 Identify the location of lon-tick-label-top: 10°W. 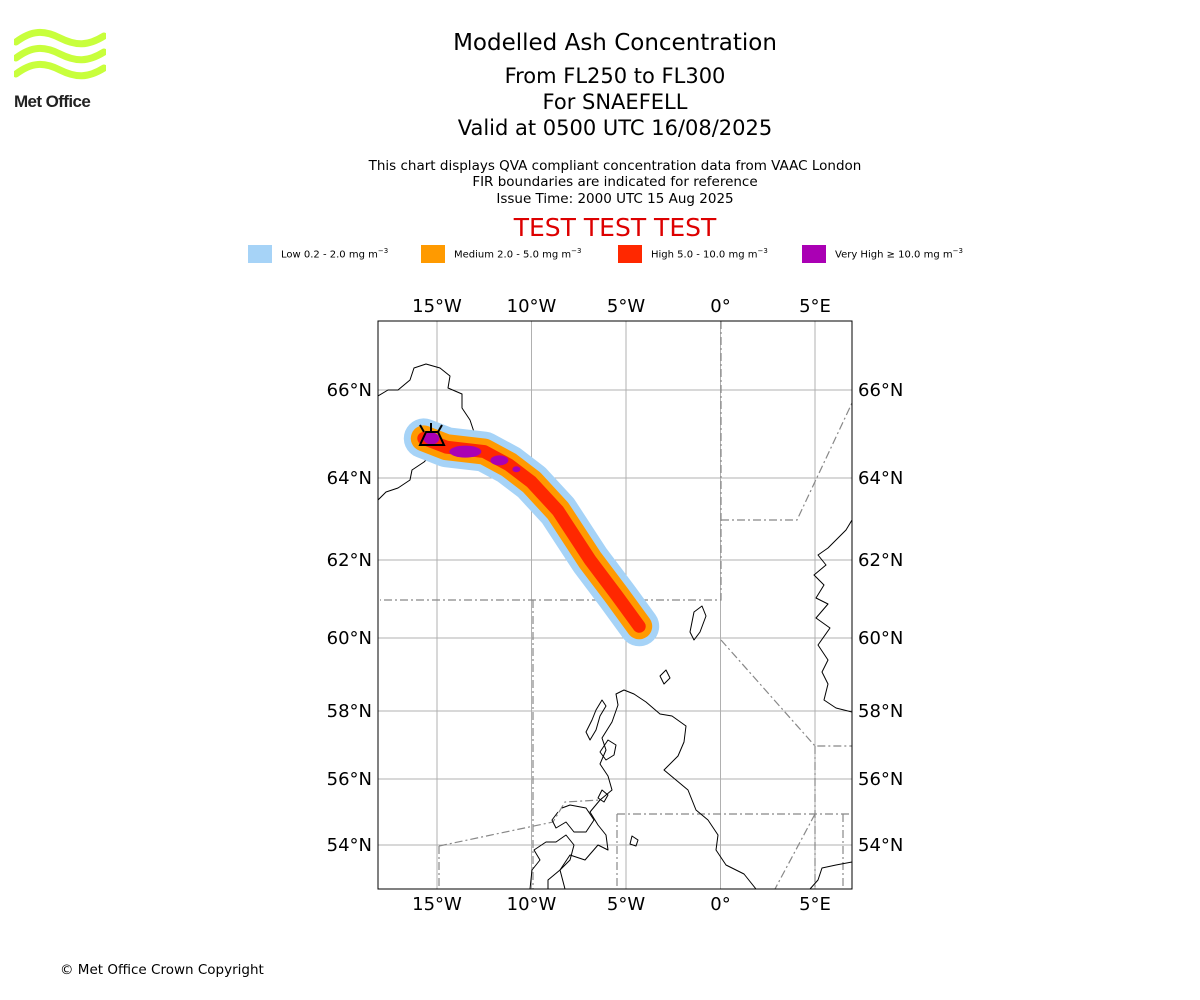
(532, 306).